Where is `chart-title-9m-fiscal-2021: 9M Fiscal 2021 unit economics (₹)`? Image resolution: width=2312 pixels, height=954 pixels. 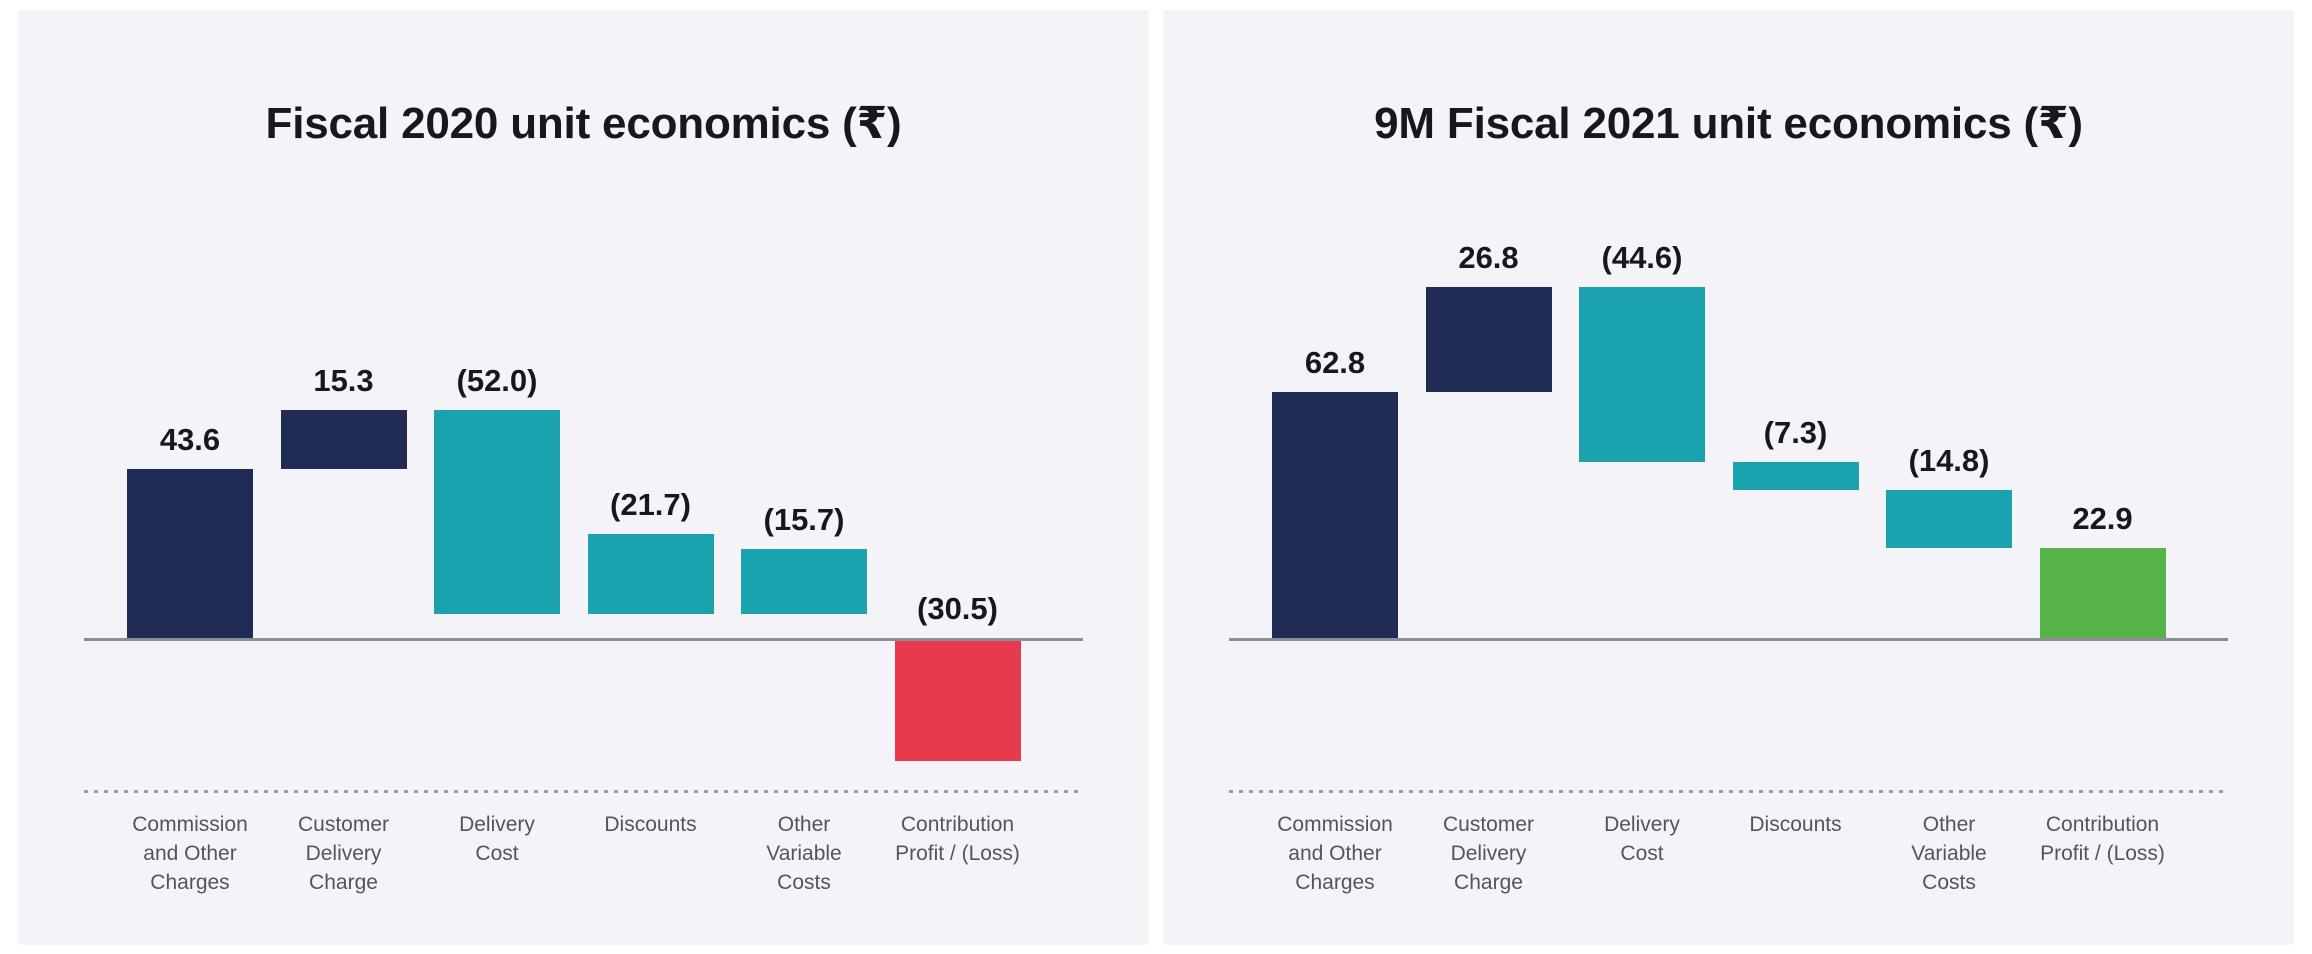
chart-title-9m-fiscal-2021: 9M Fiscal 2021 unit economics (₹) is located at coordinates (1728, 123).